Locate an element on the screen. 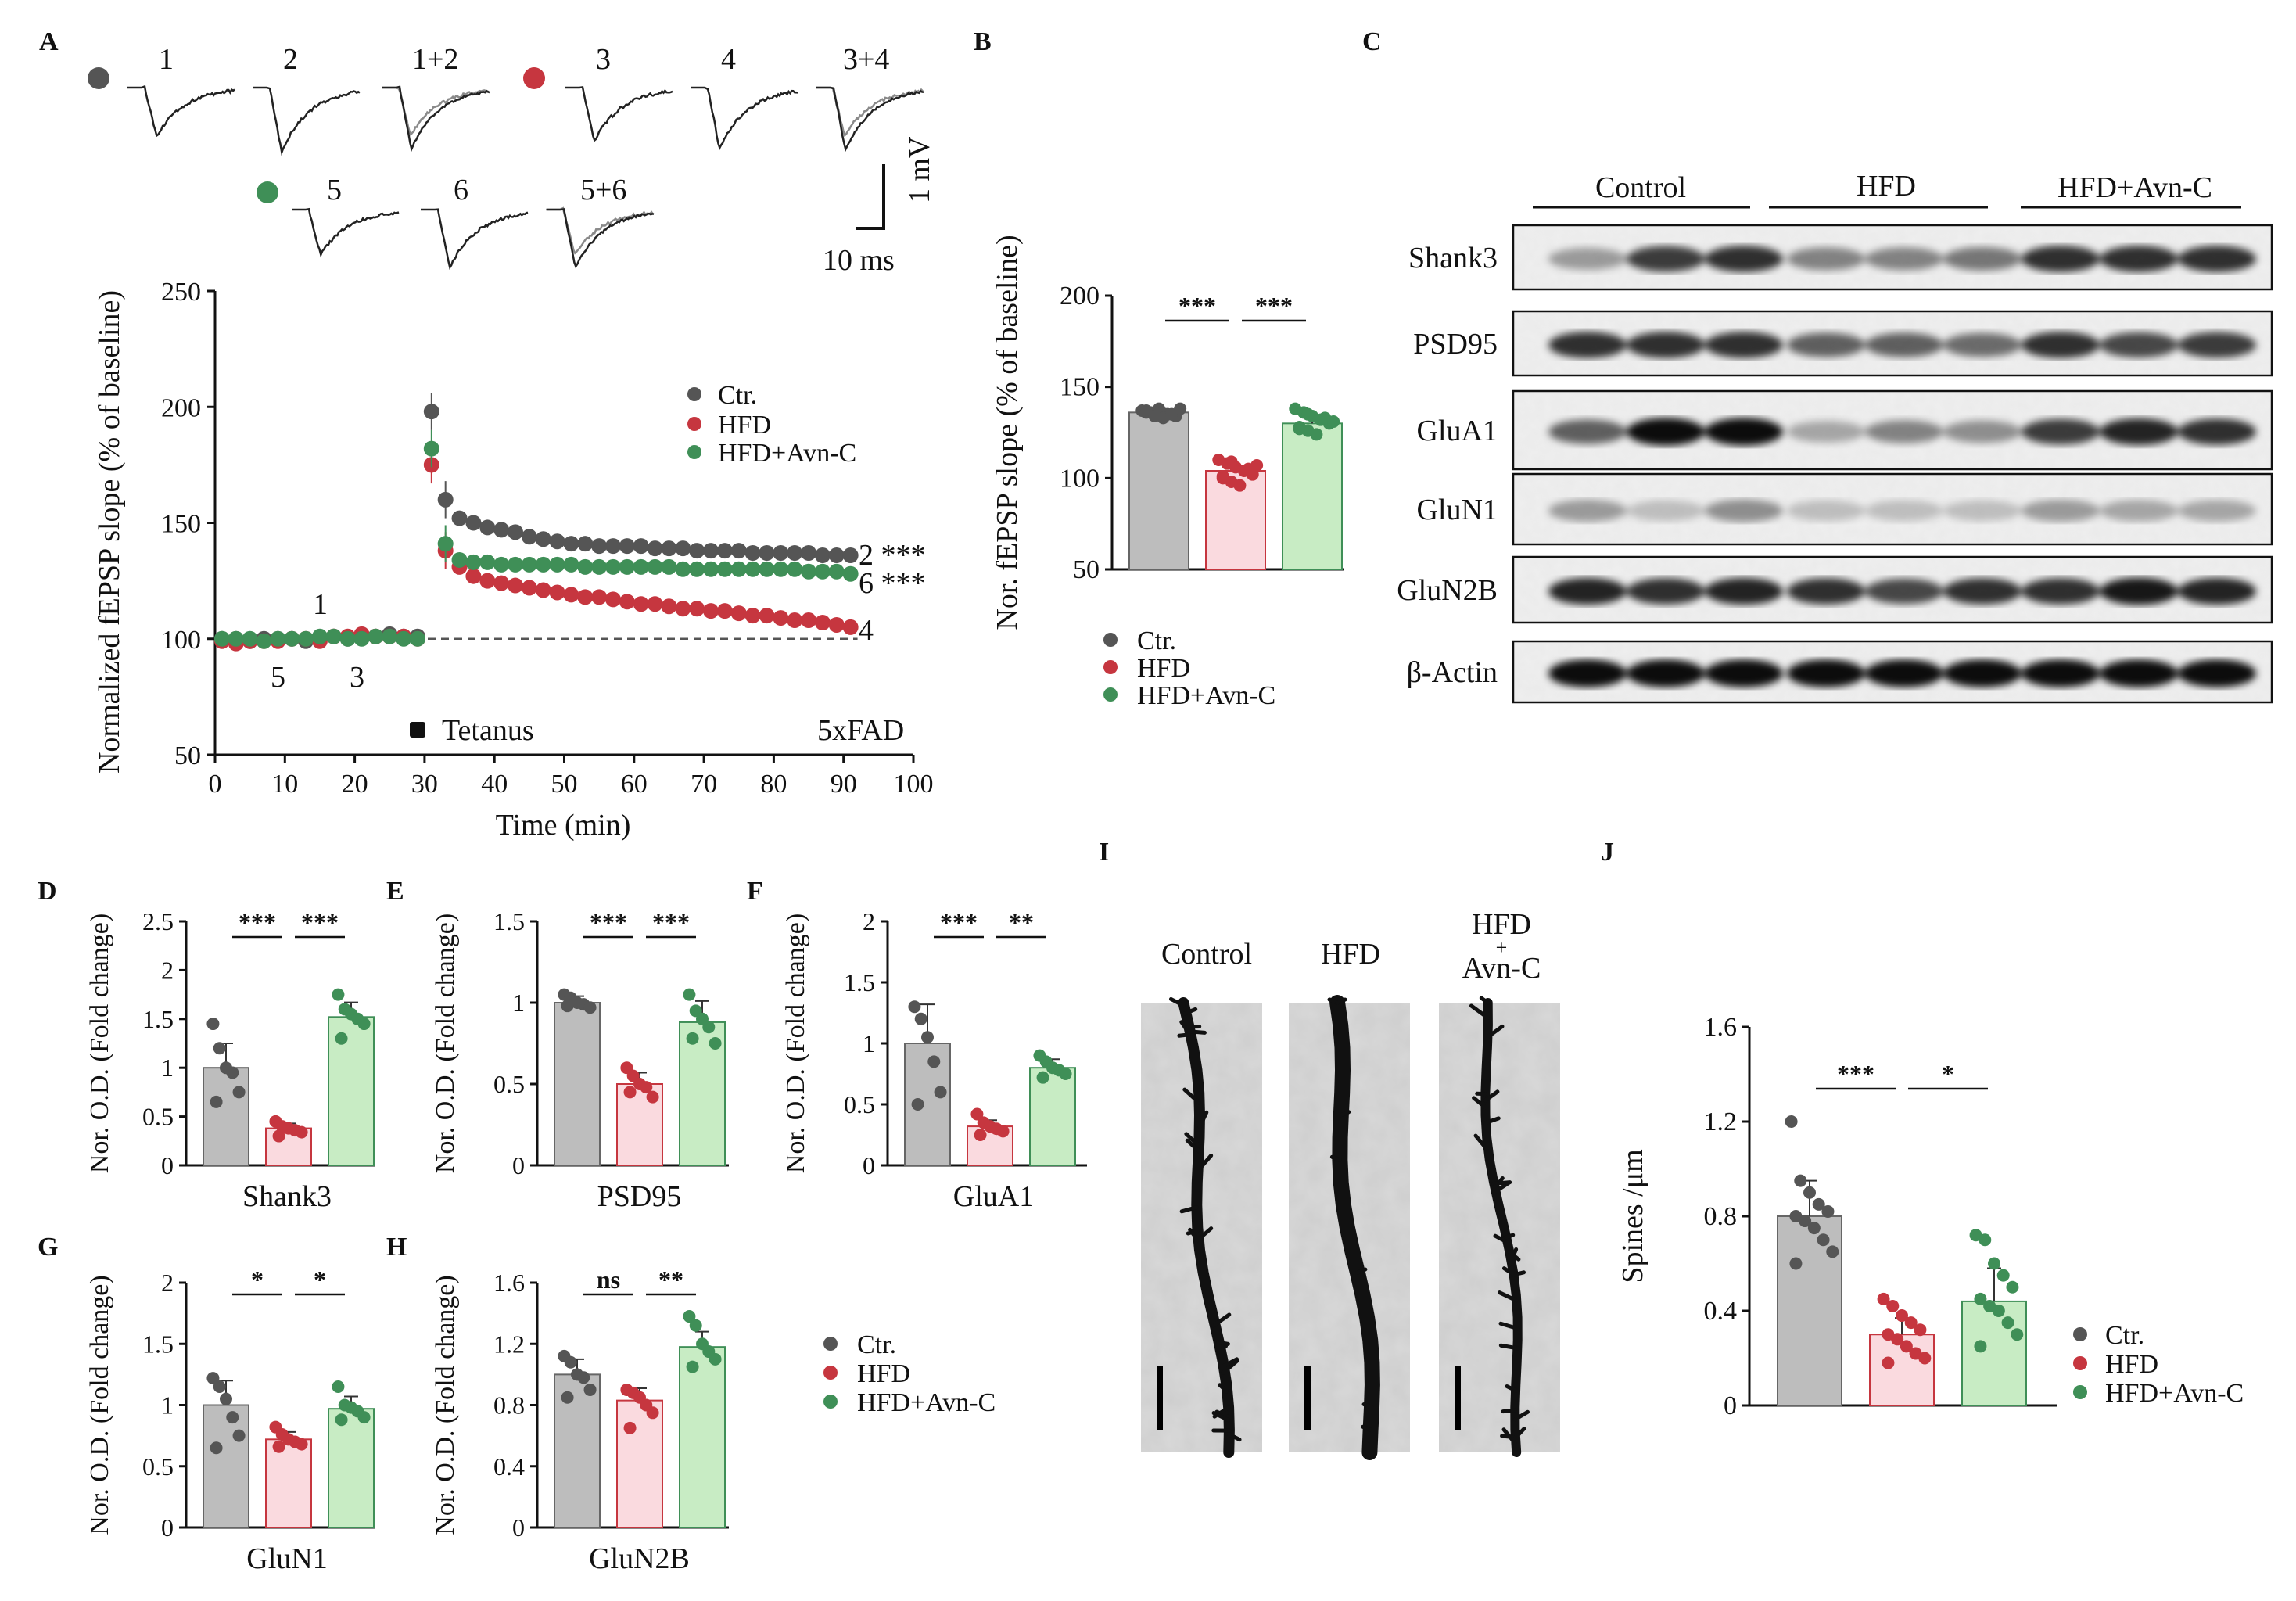  series-end-label-avn: 6 *** is located at coordinates (892, 583).